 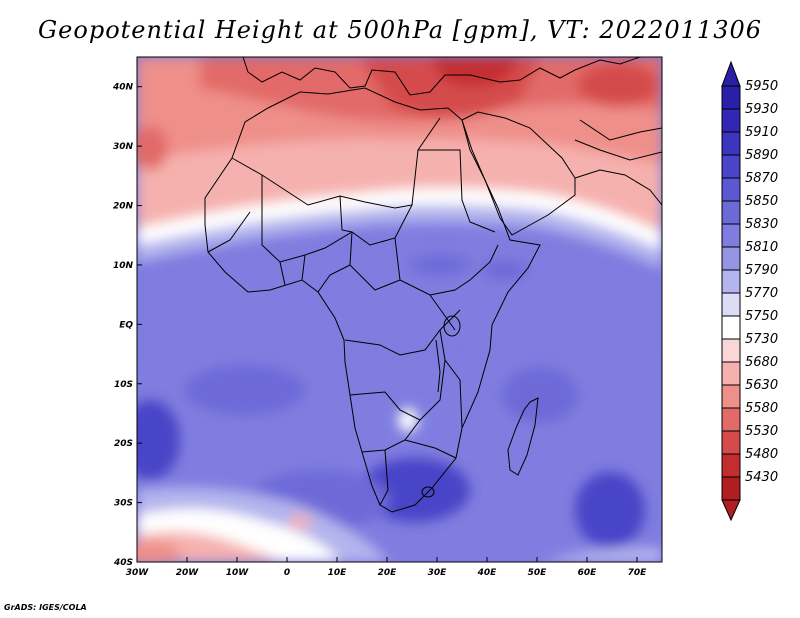 I want to click on colorbar-label: 5910, so click(x=761, y=132).